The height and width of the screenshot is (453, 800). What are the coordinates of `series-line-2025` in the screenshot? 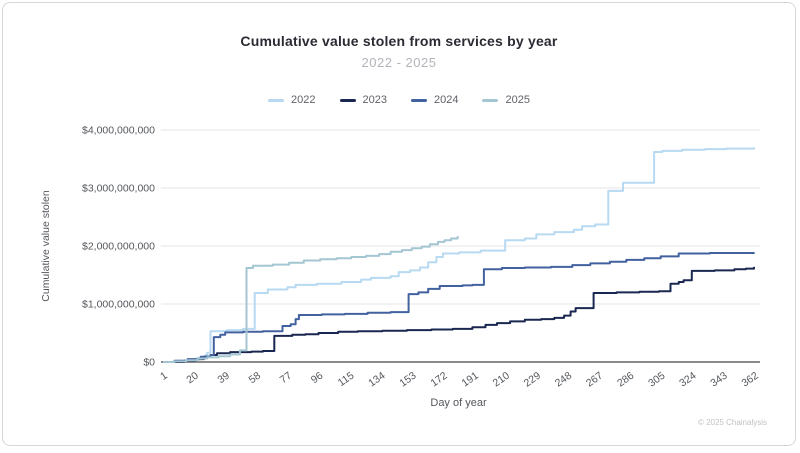 It's located at (311, 299).